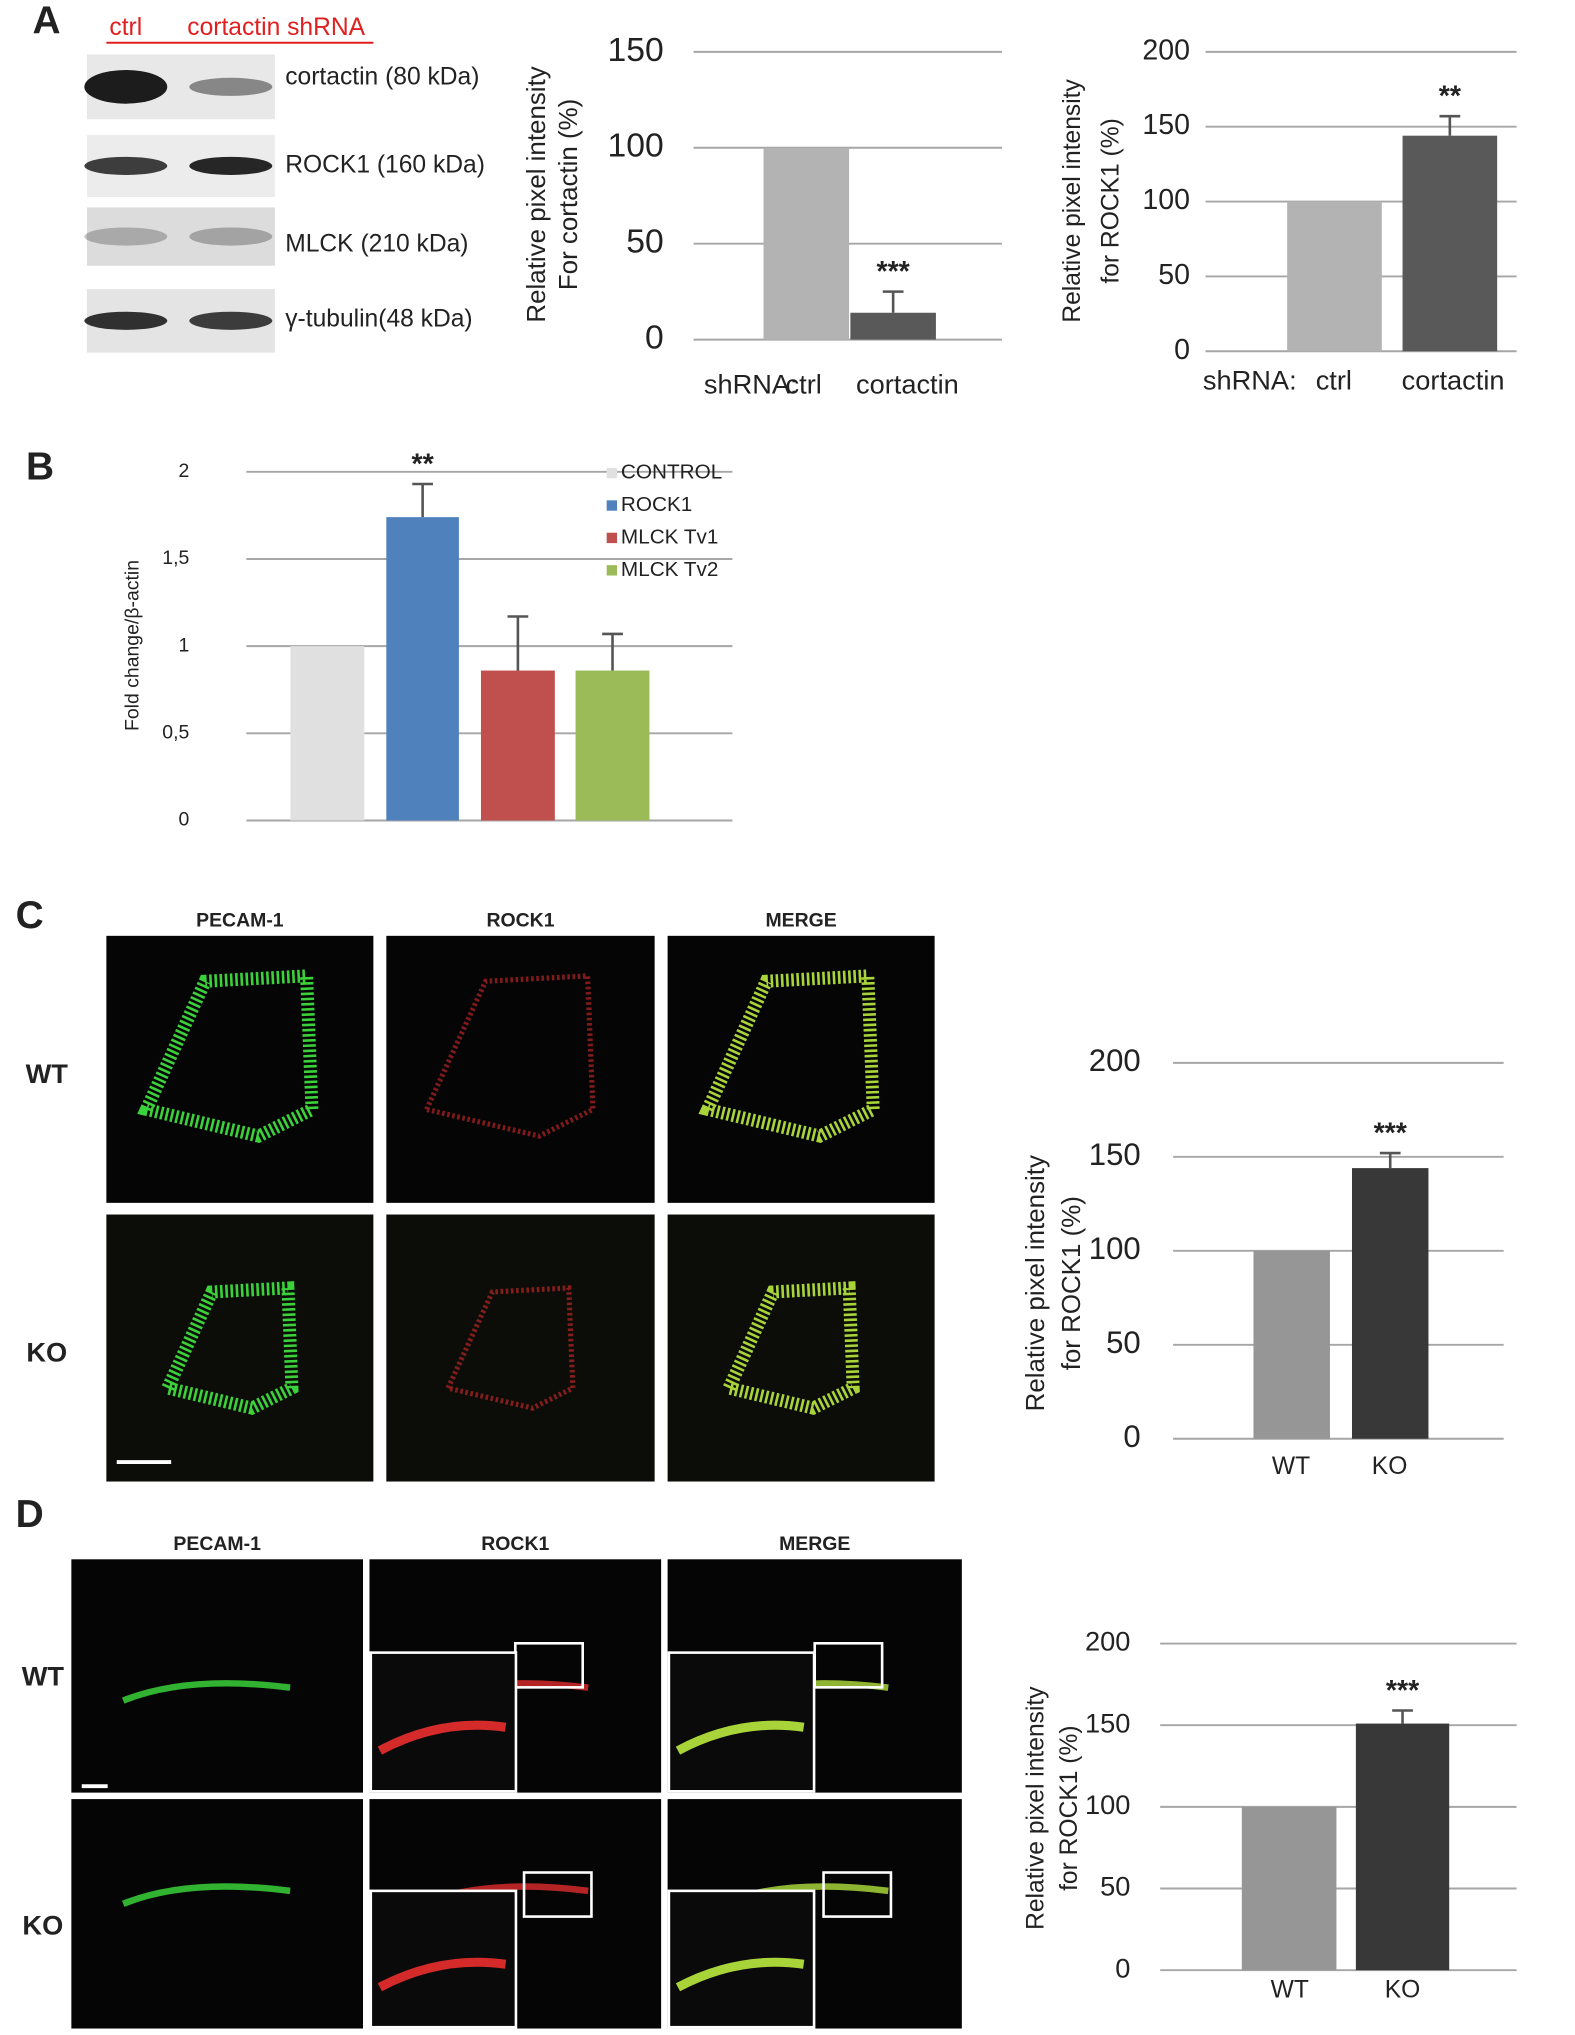 This screenshot has height=2035, width=1575. Describe the element at coordinates (569, 194) in the screenshot. I see `y-axis-label: For cortactin (%)` at that location.